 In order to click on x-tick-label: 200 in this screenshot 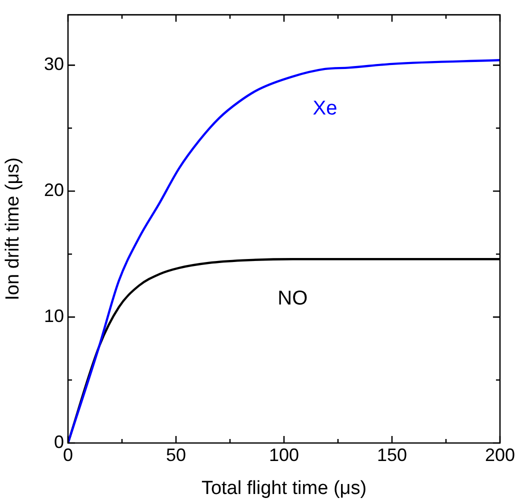, I will do `click(500, 454)`.